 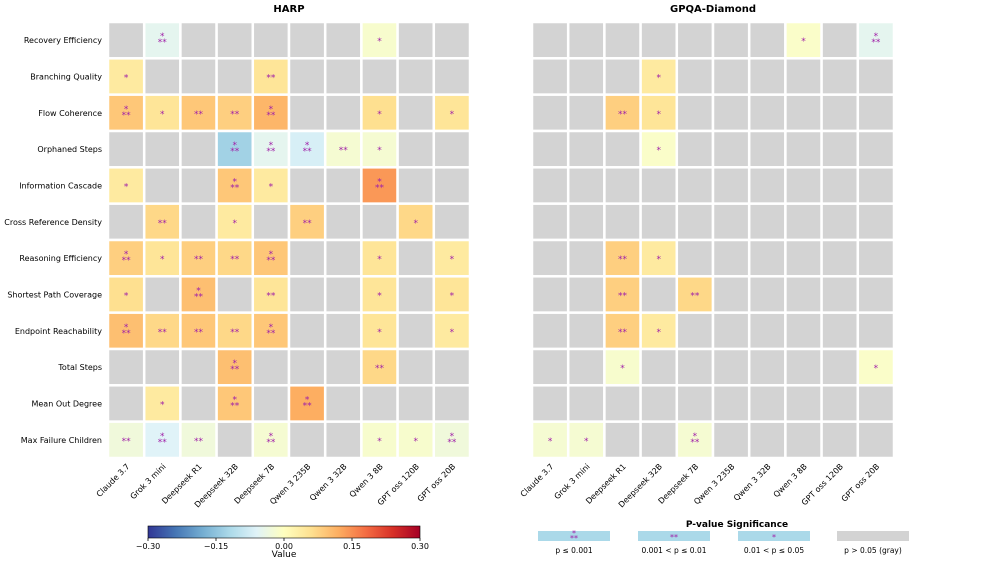 What do you see at coordinates (69, 149) in the screenshot?
I see `row-label: Orphaned Steps` at bounding box center [69, 149].